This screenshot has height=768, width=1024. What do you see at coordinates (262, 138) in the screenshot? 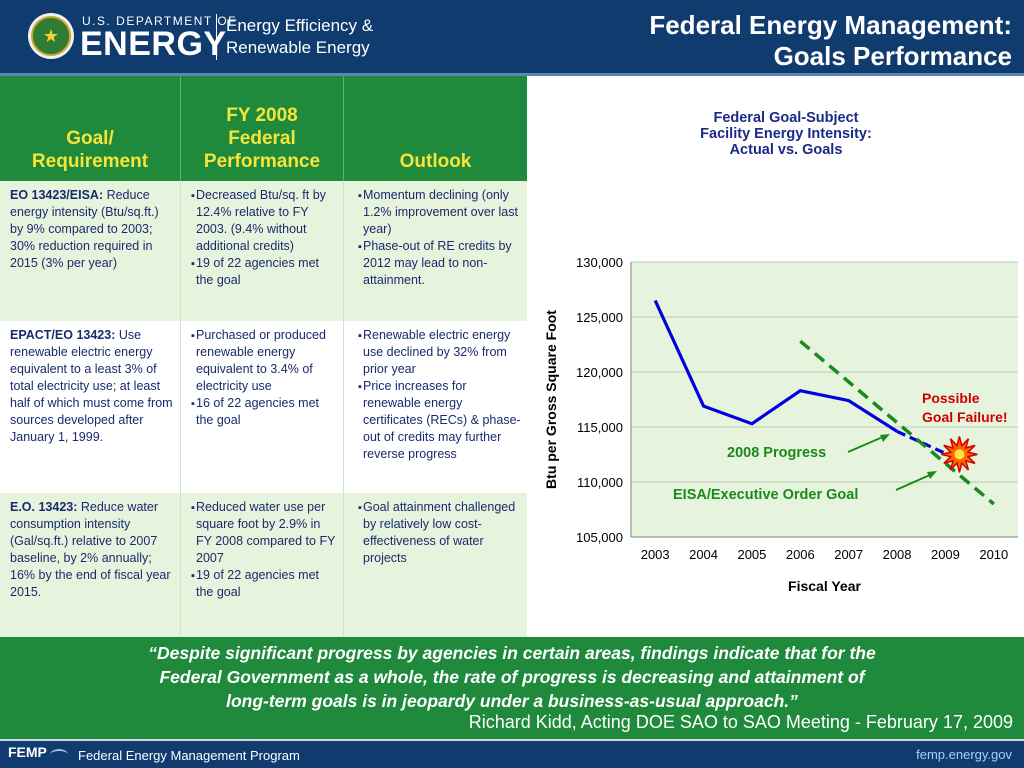
I see `header-perf-line2: Federal` at bounding box center [262, 138].